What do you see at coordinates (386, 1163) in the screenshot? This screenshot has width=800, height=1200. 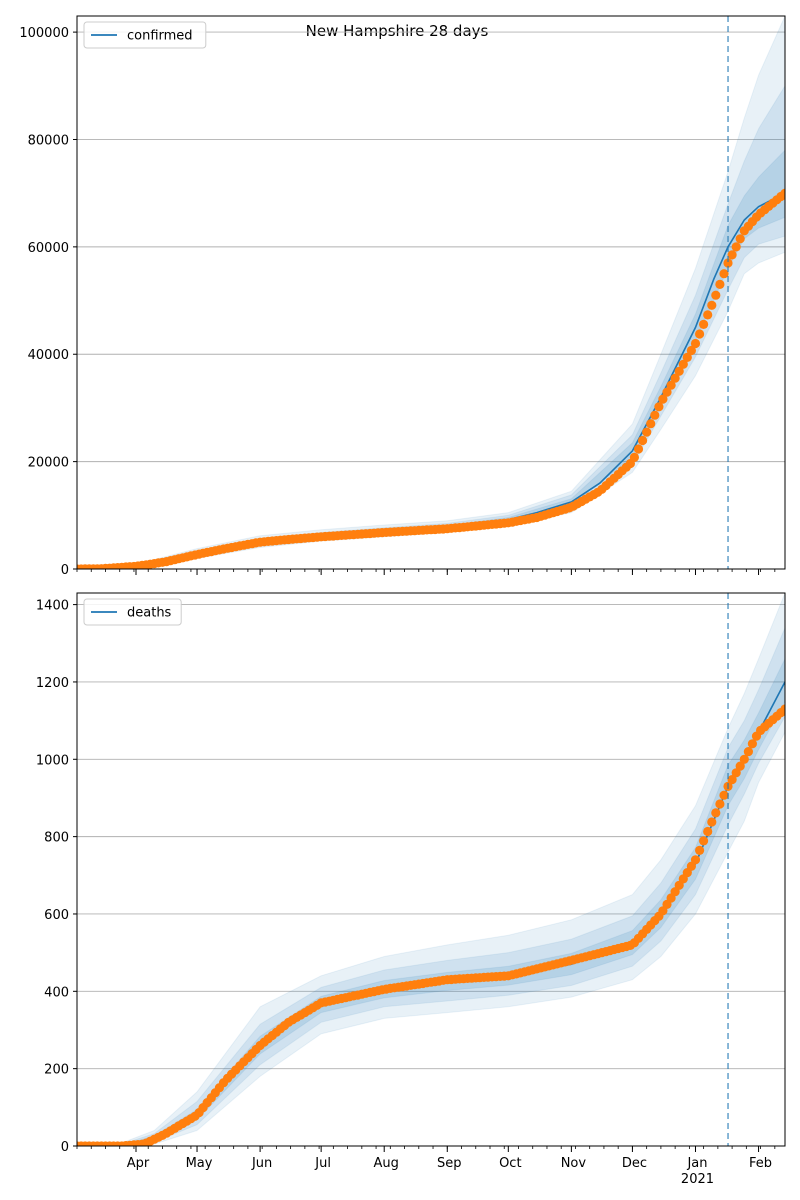 I see `x-tick-label: Aug` at bounding box center [386, 1163].